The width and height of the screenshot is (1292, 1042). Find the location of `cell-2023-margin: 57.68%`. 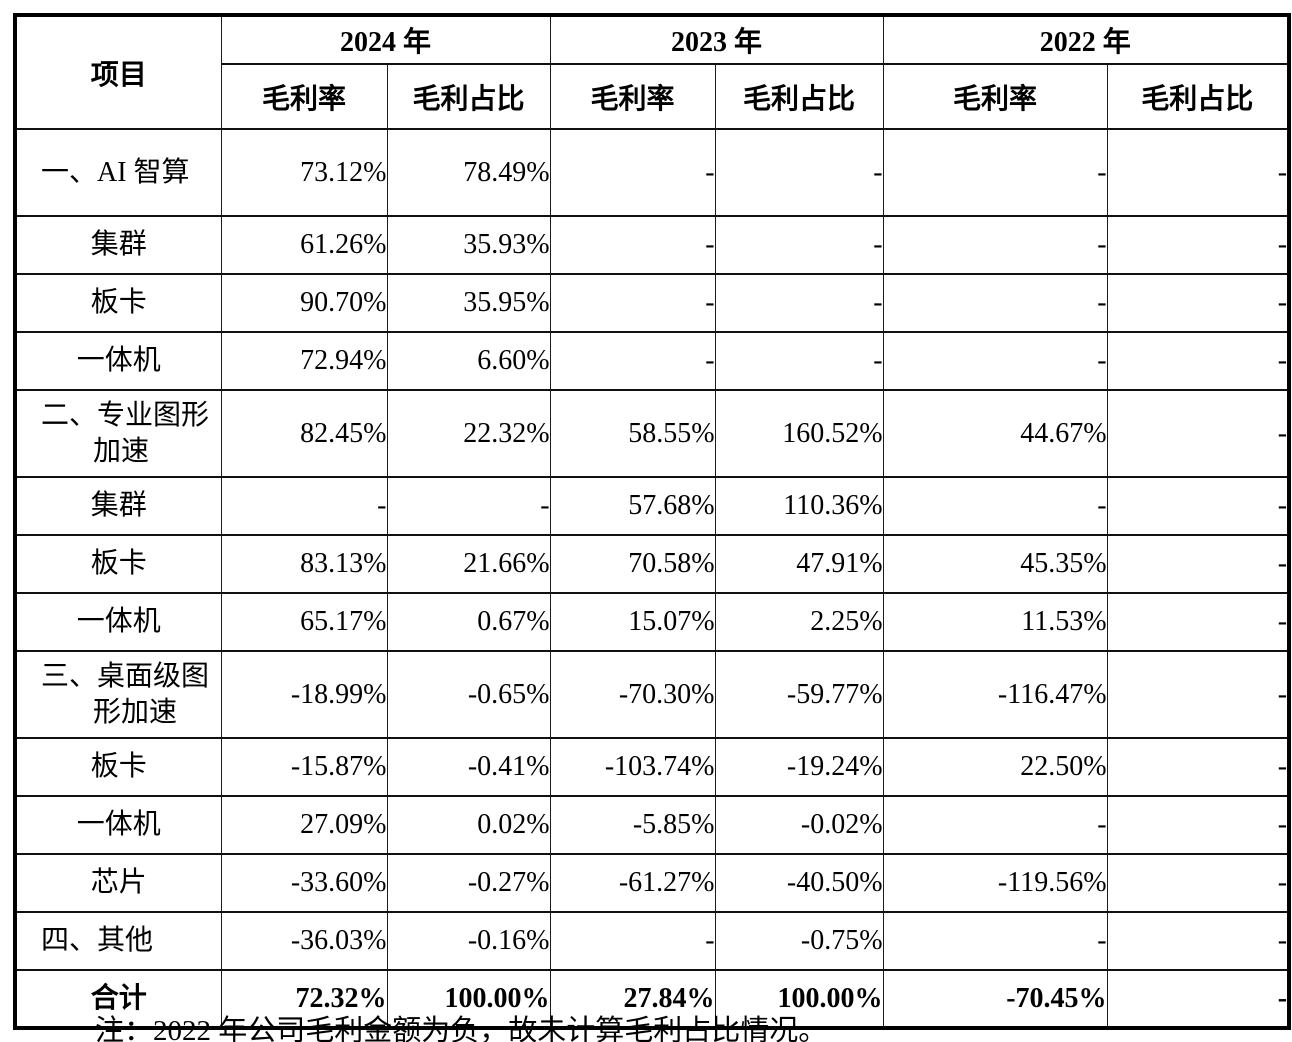

cell-2023-margin: 57.68% is located at coordinates (632, 506).